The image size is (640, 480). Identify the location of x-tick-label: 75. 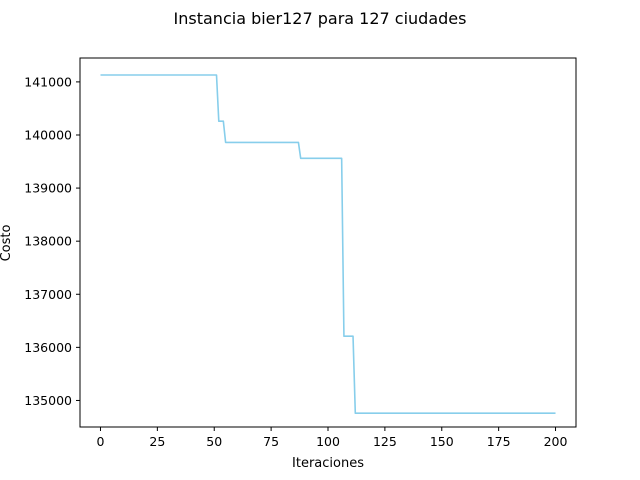
(271, 441).